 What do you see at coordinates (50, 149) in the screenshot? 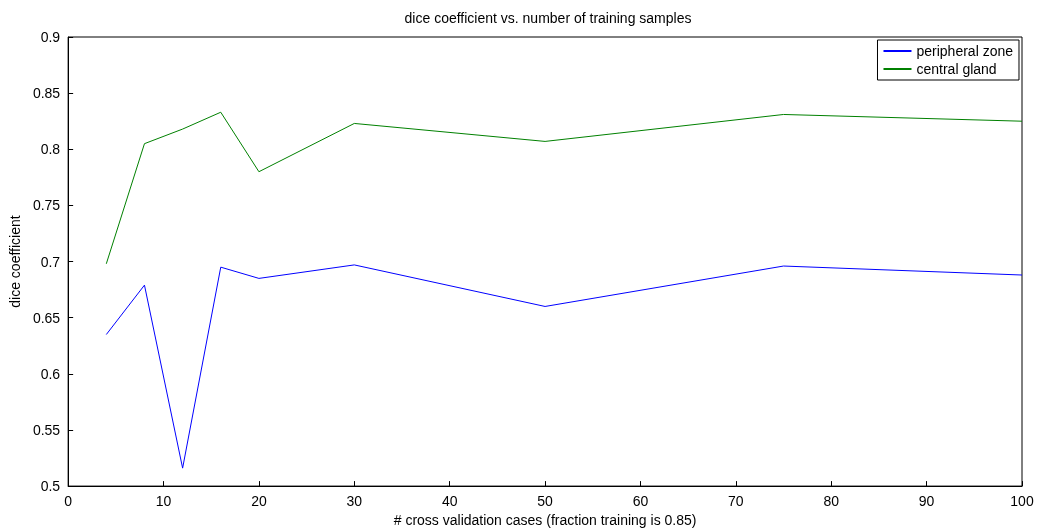
I see `y-tick-label: 0.8` at bounding box center [50, 149].